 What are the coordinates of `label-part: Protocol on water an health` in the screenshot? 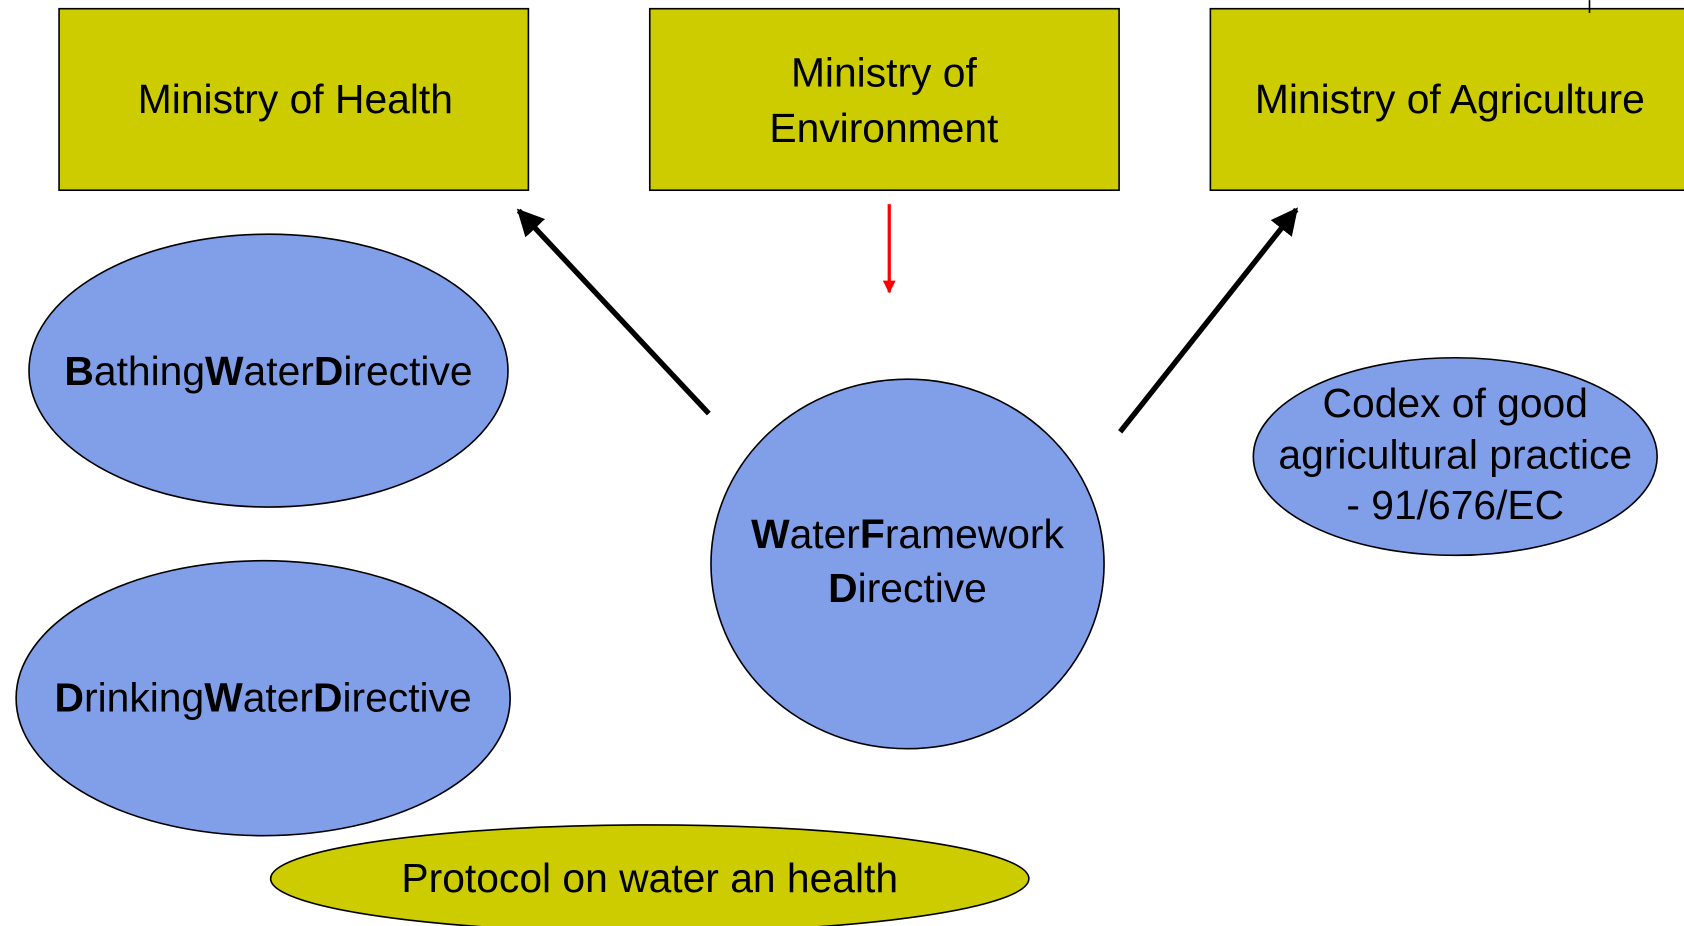 It's located at (649, 878).